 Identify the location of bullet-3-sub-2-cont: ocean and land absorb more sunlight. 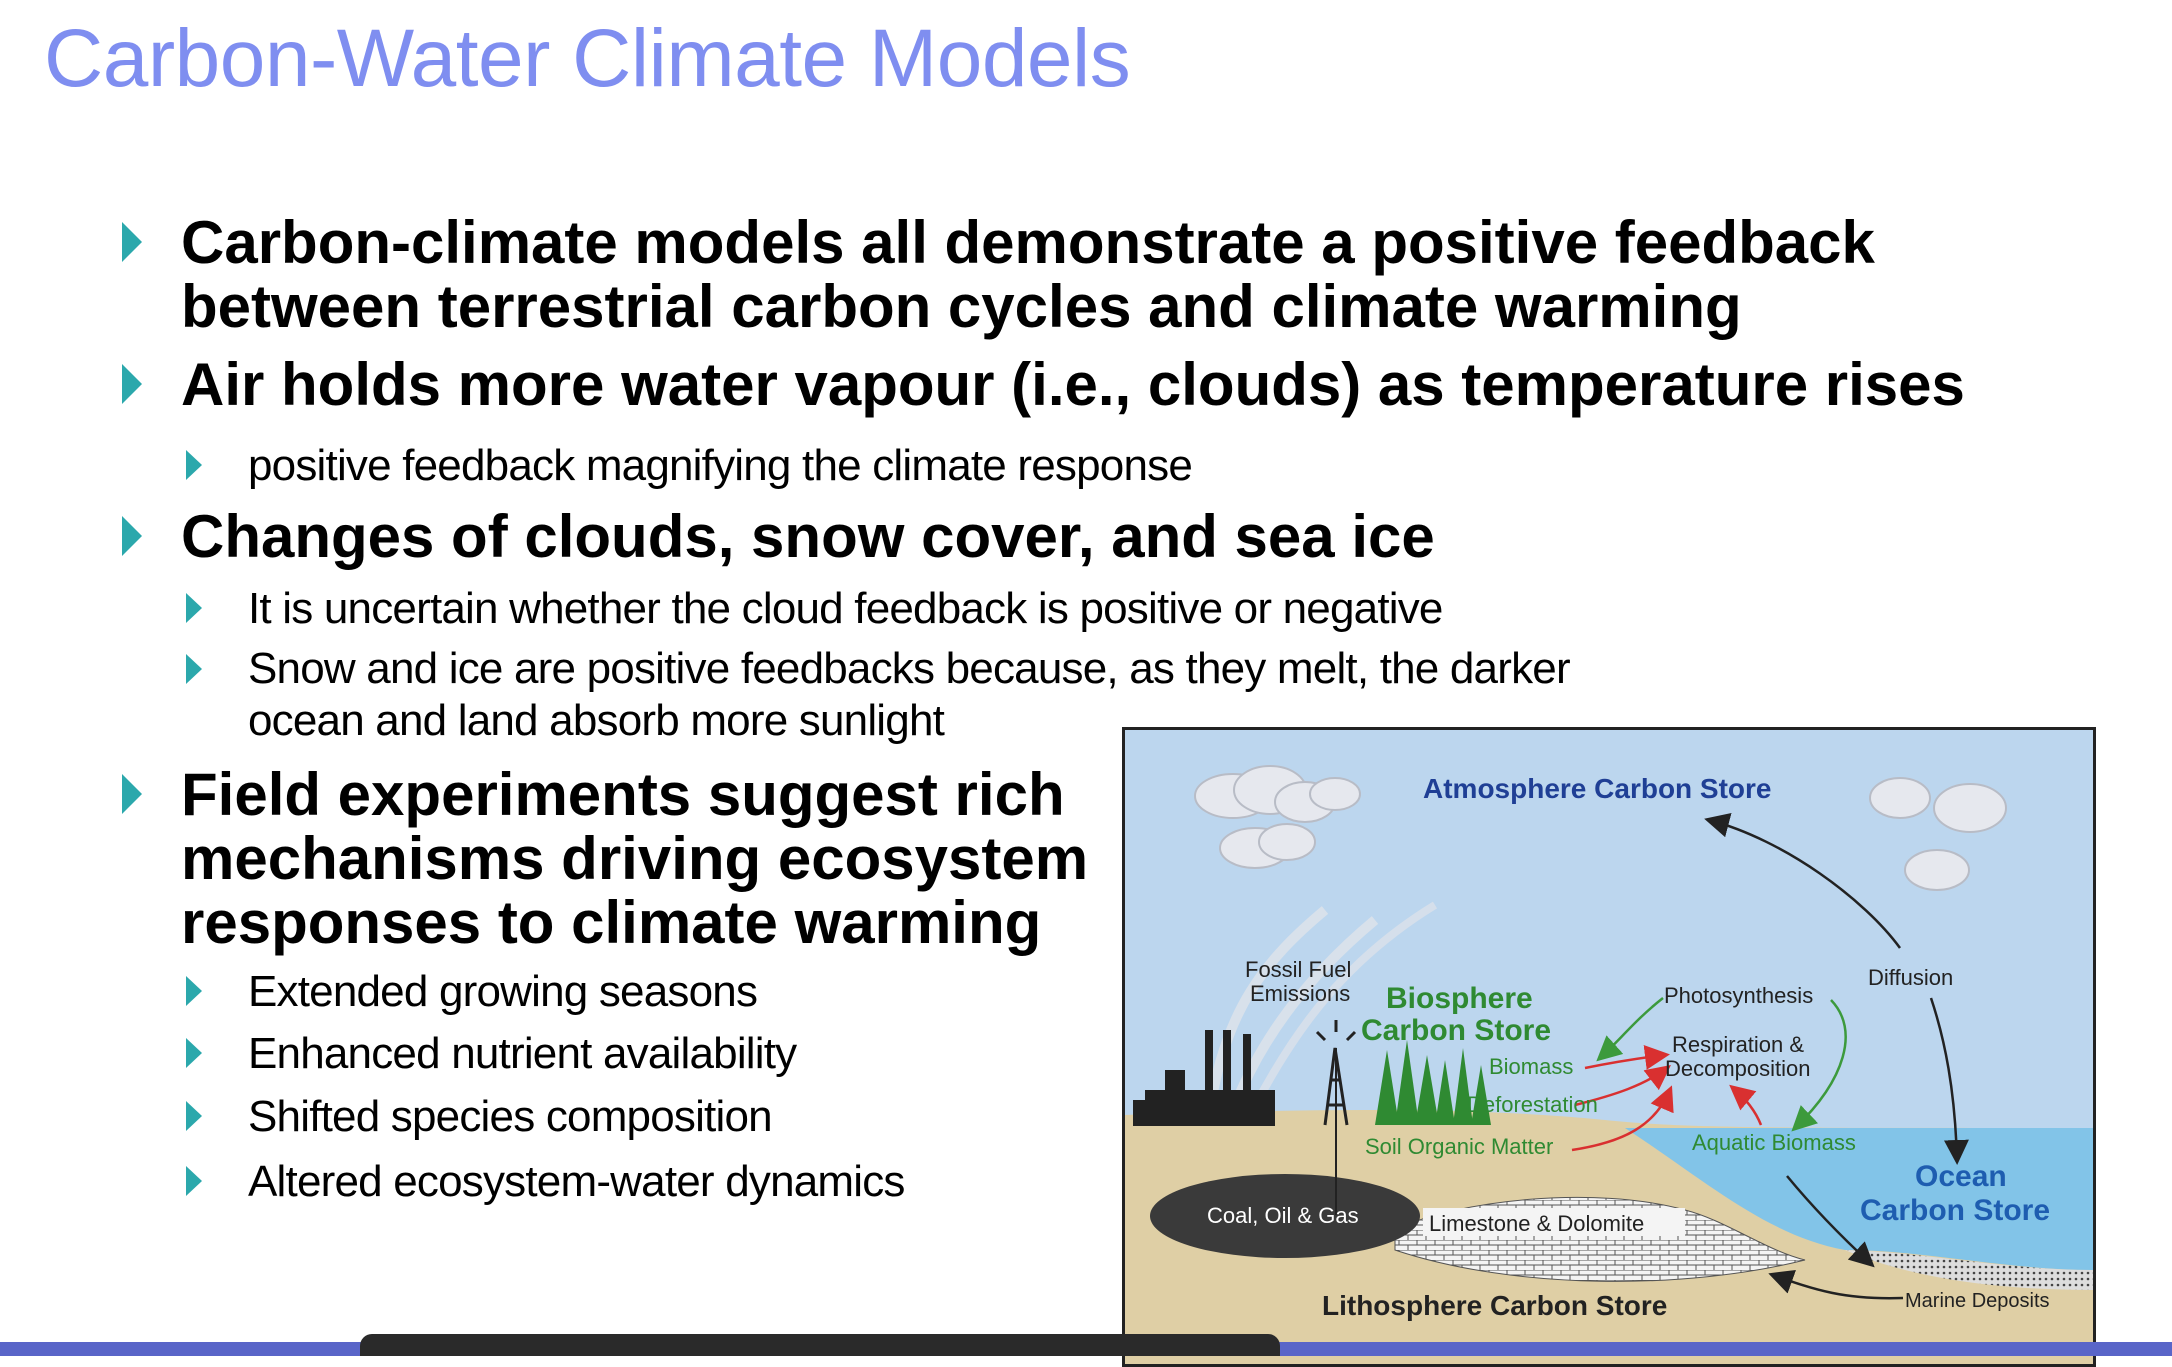
(596, 720).